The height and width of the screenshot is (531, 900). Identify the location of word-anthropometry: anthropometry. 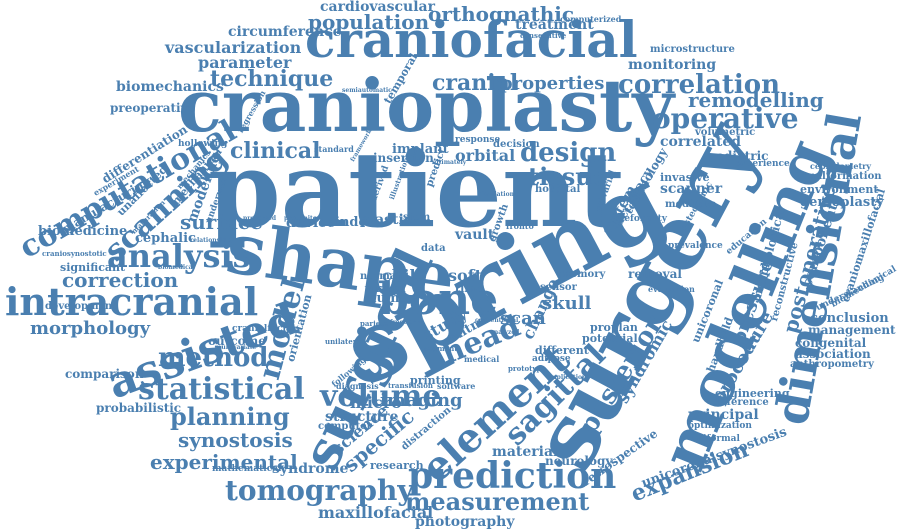
(832, 364).